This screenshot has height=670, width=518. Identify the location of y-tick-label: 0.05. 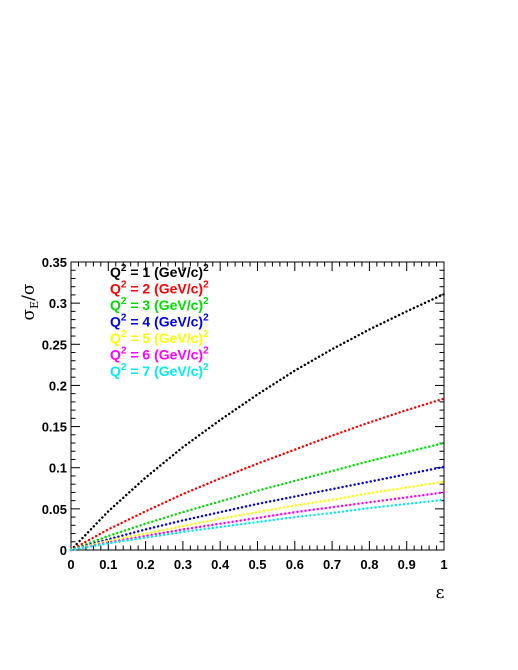
(54, 509).